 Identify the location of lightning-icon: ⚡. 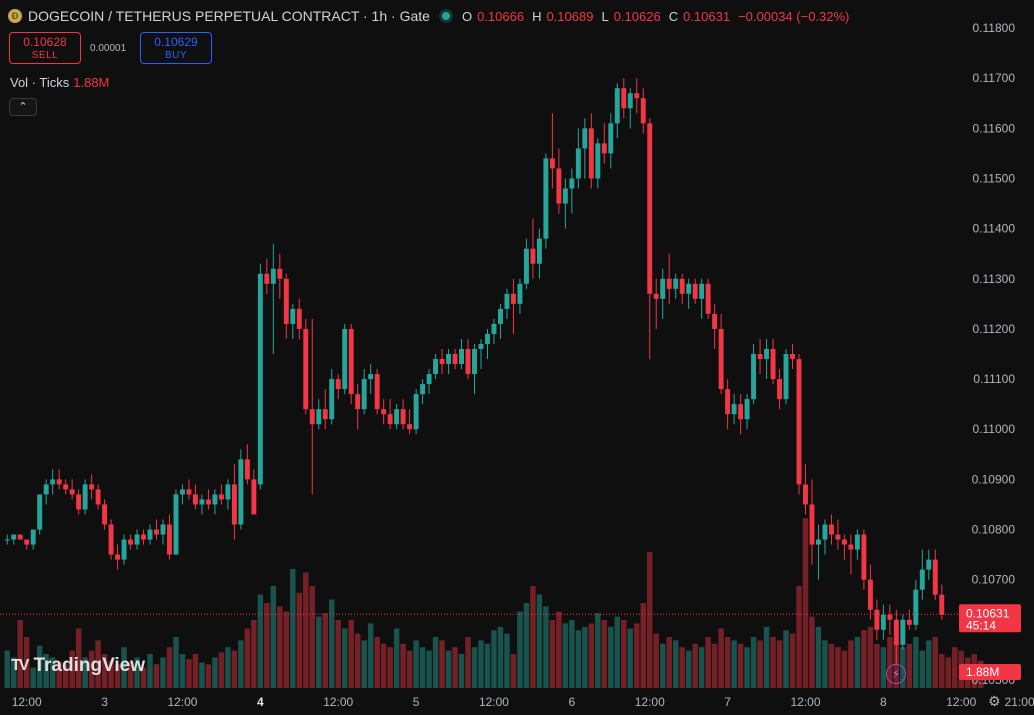
(896, 674).